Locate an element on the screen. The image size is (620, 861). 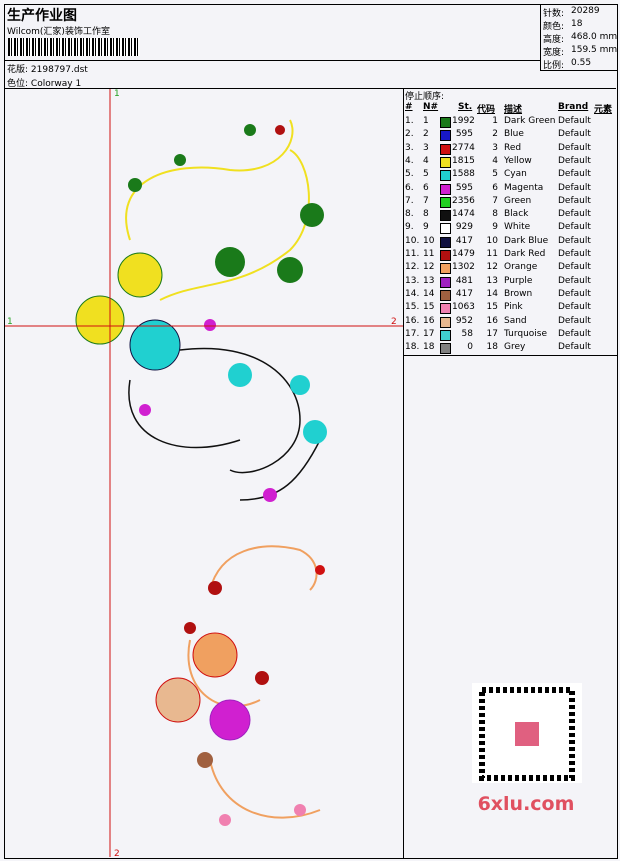
stitches: 2356 is located at coordinates (463, 200).